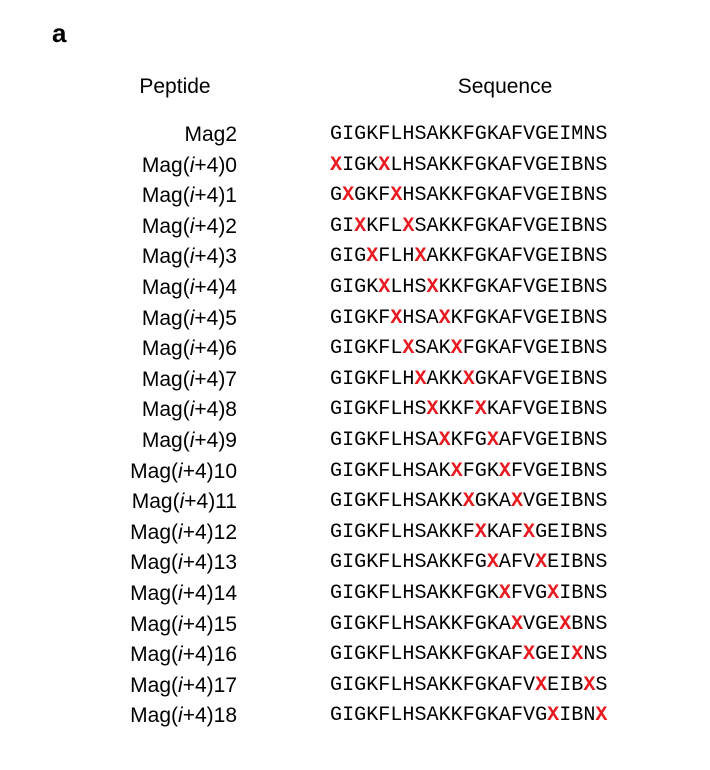 The width and height of the screenshot is (710, 770). What do you see at coordinates (355, 685) in the screenshot?
I see `table-row: Mag(i+4)17 GIGKFLHSAKKFGKAFVXEIBXS` at bounding box center [355, 685].